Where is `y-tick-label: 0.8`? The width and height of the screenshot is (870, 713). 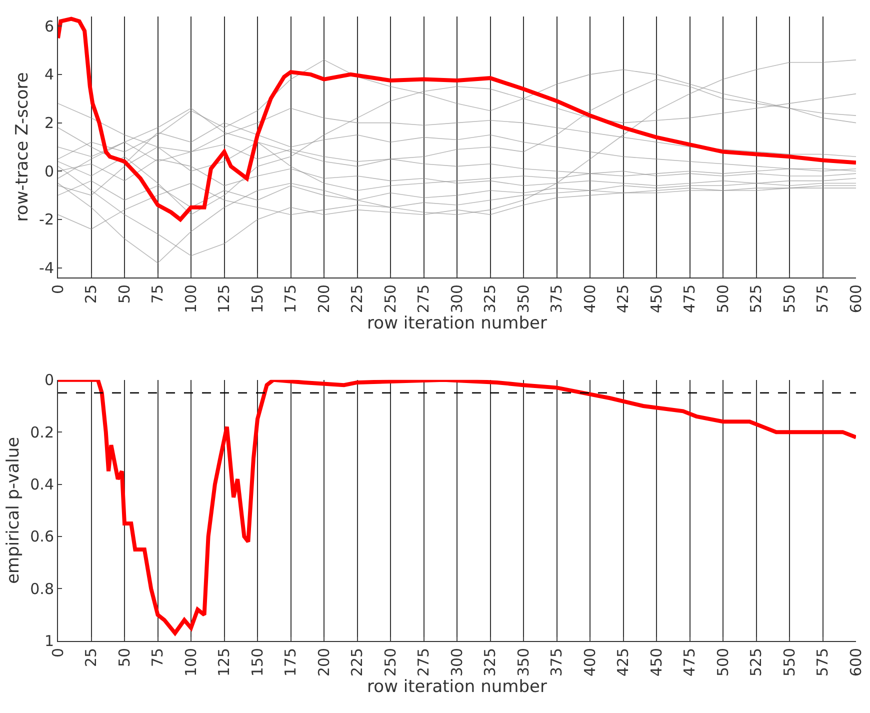
y-tick-label: 0.8 is located at coordinates (42, 589).